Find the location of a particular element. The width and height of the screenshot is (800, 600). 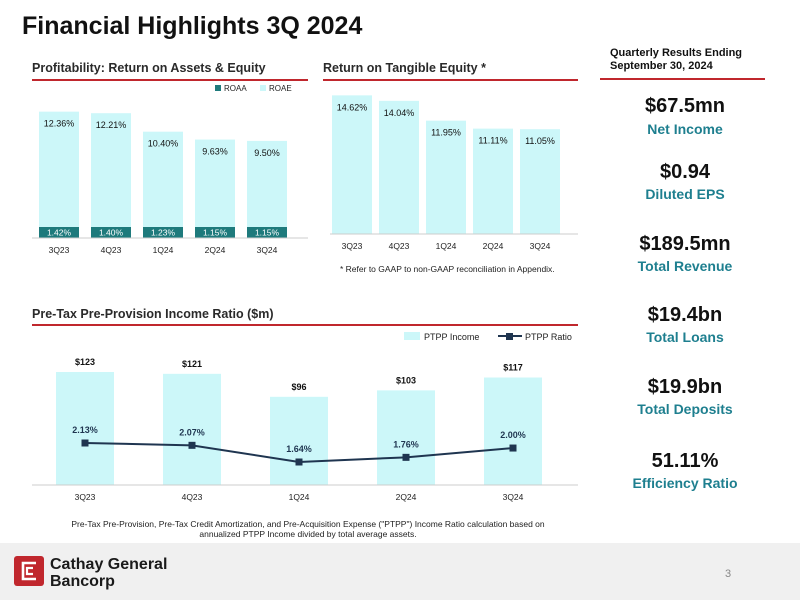

roae-value-label: 12.36% is located at coordinates (59, 124).